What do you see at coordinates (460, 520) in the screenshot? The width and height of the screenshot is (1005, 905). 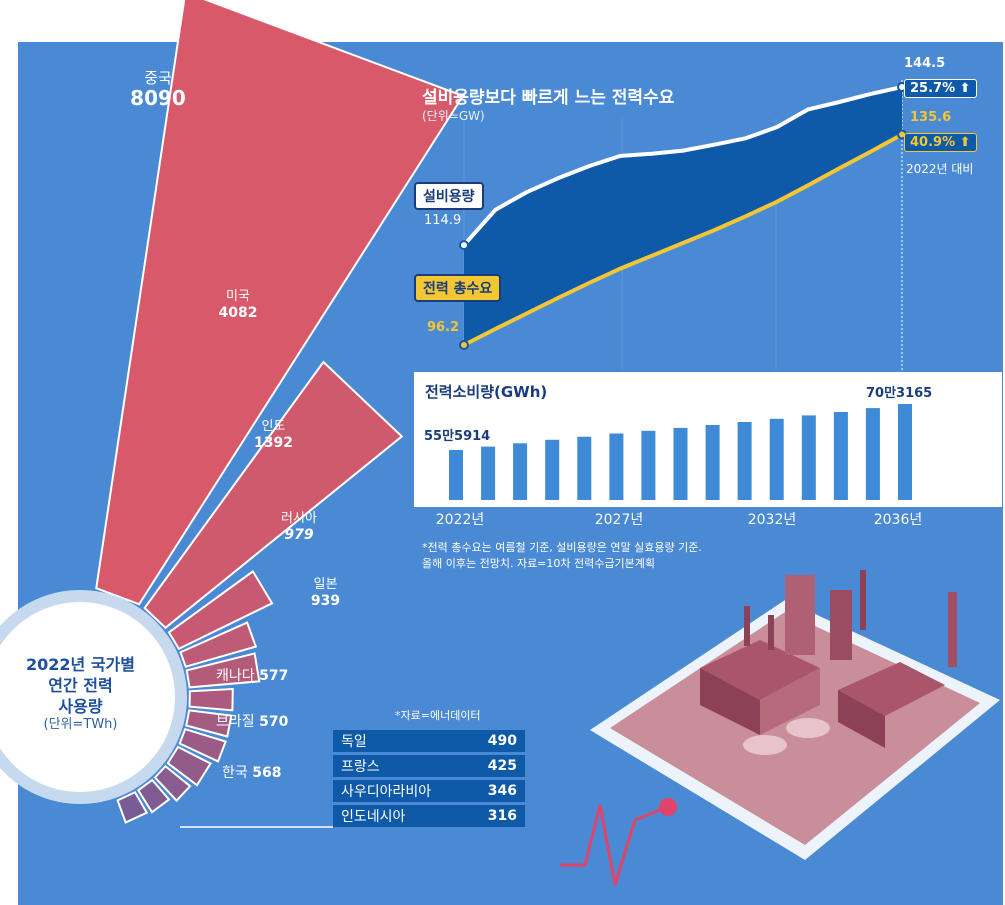 I see `tick-2022: 2022년` at bounding box center [460, 520].